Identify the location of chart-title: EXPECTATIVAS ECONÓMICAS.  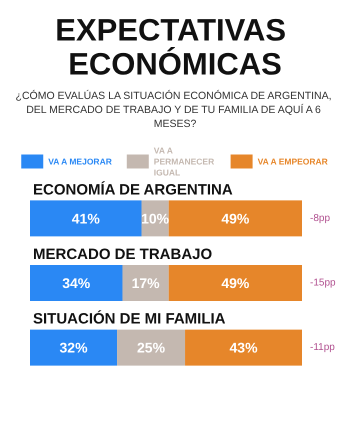
(175, 47).